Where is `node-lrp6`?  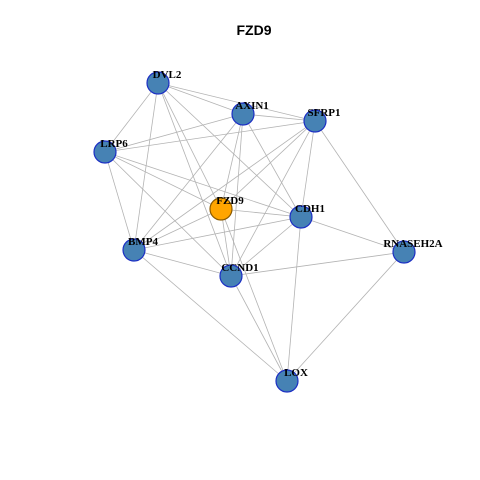 node-lrp6 is located at coordinates (105, 152).